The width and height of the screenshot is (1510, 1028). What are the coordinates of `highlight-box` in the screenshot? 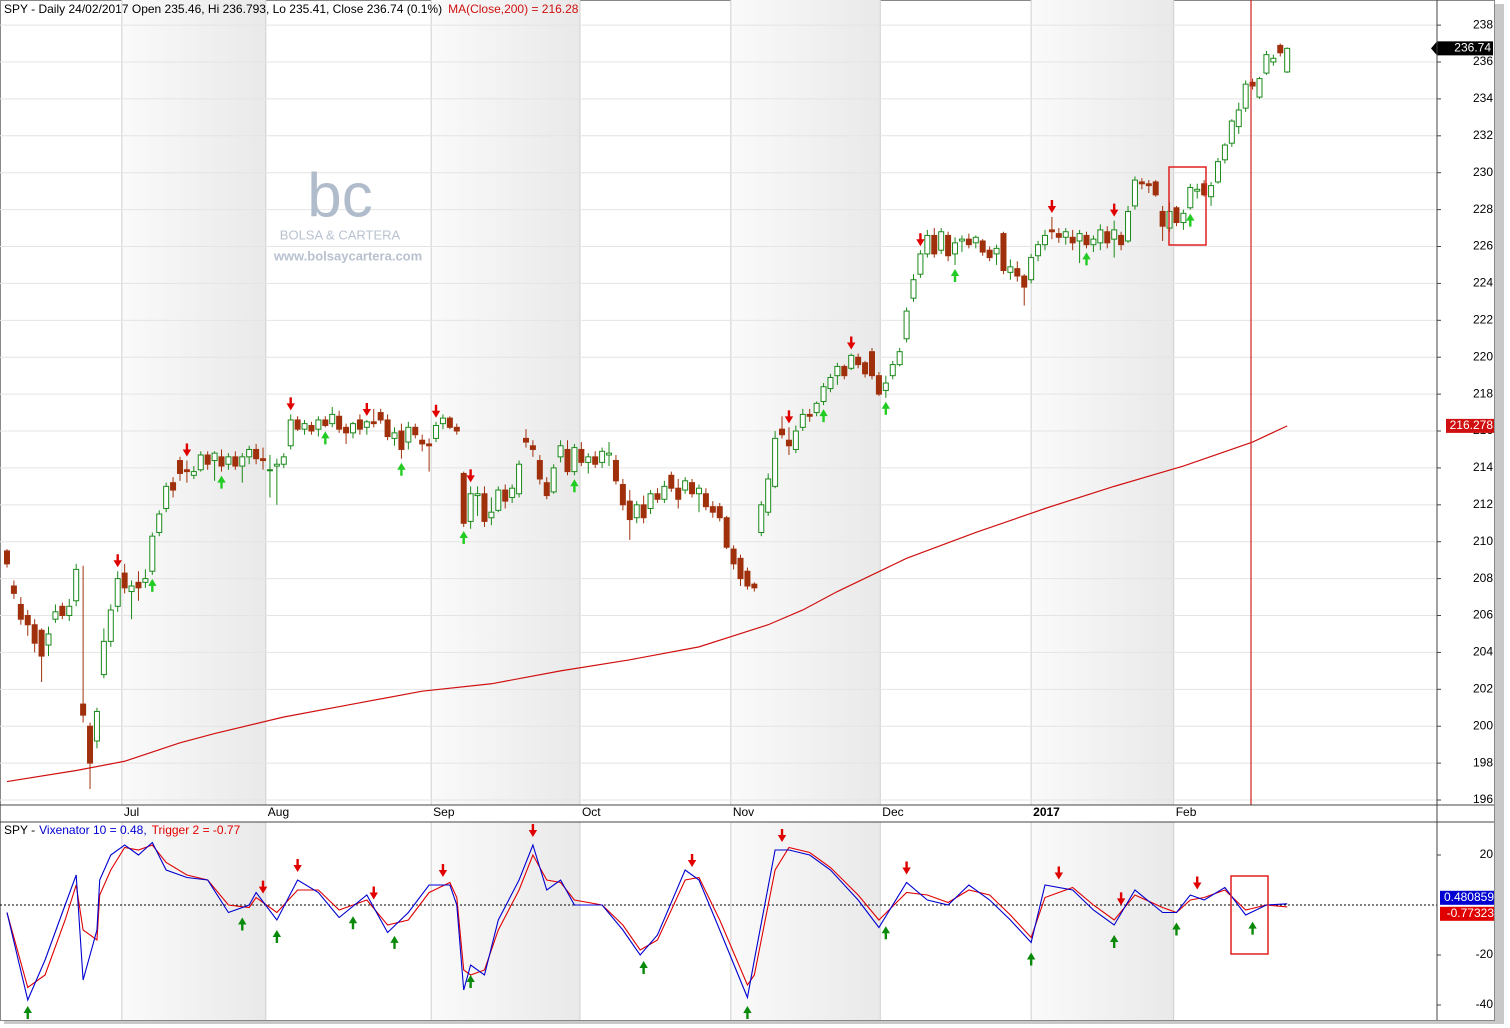 It's located at (1187, 206).